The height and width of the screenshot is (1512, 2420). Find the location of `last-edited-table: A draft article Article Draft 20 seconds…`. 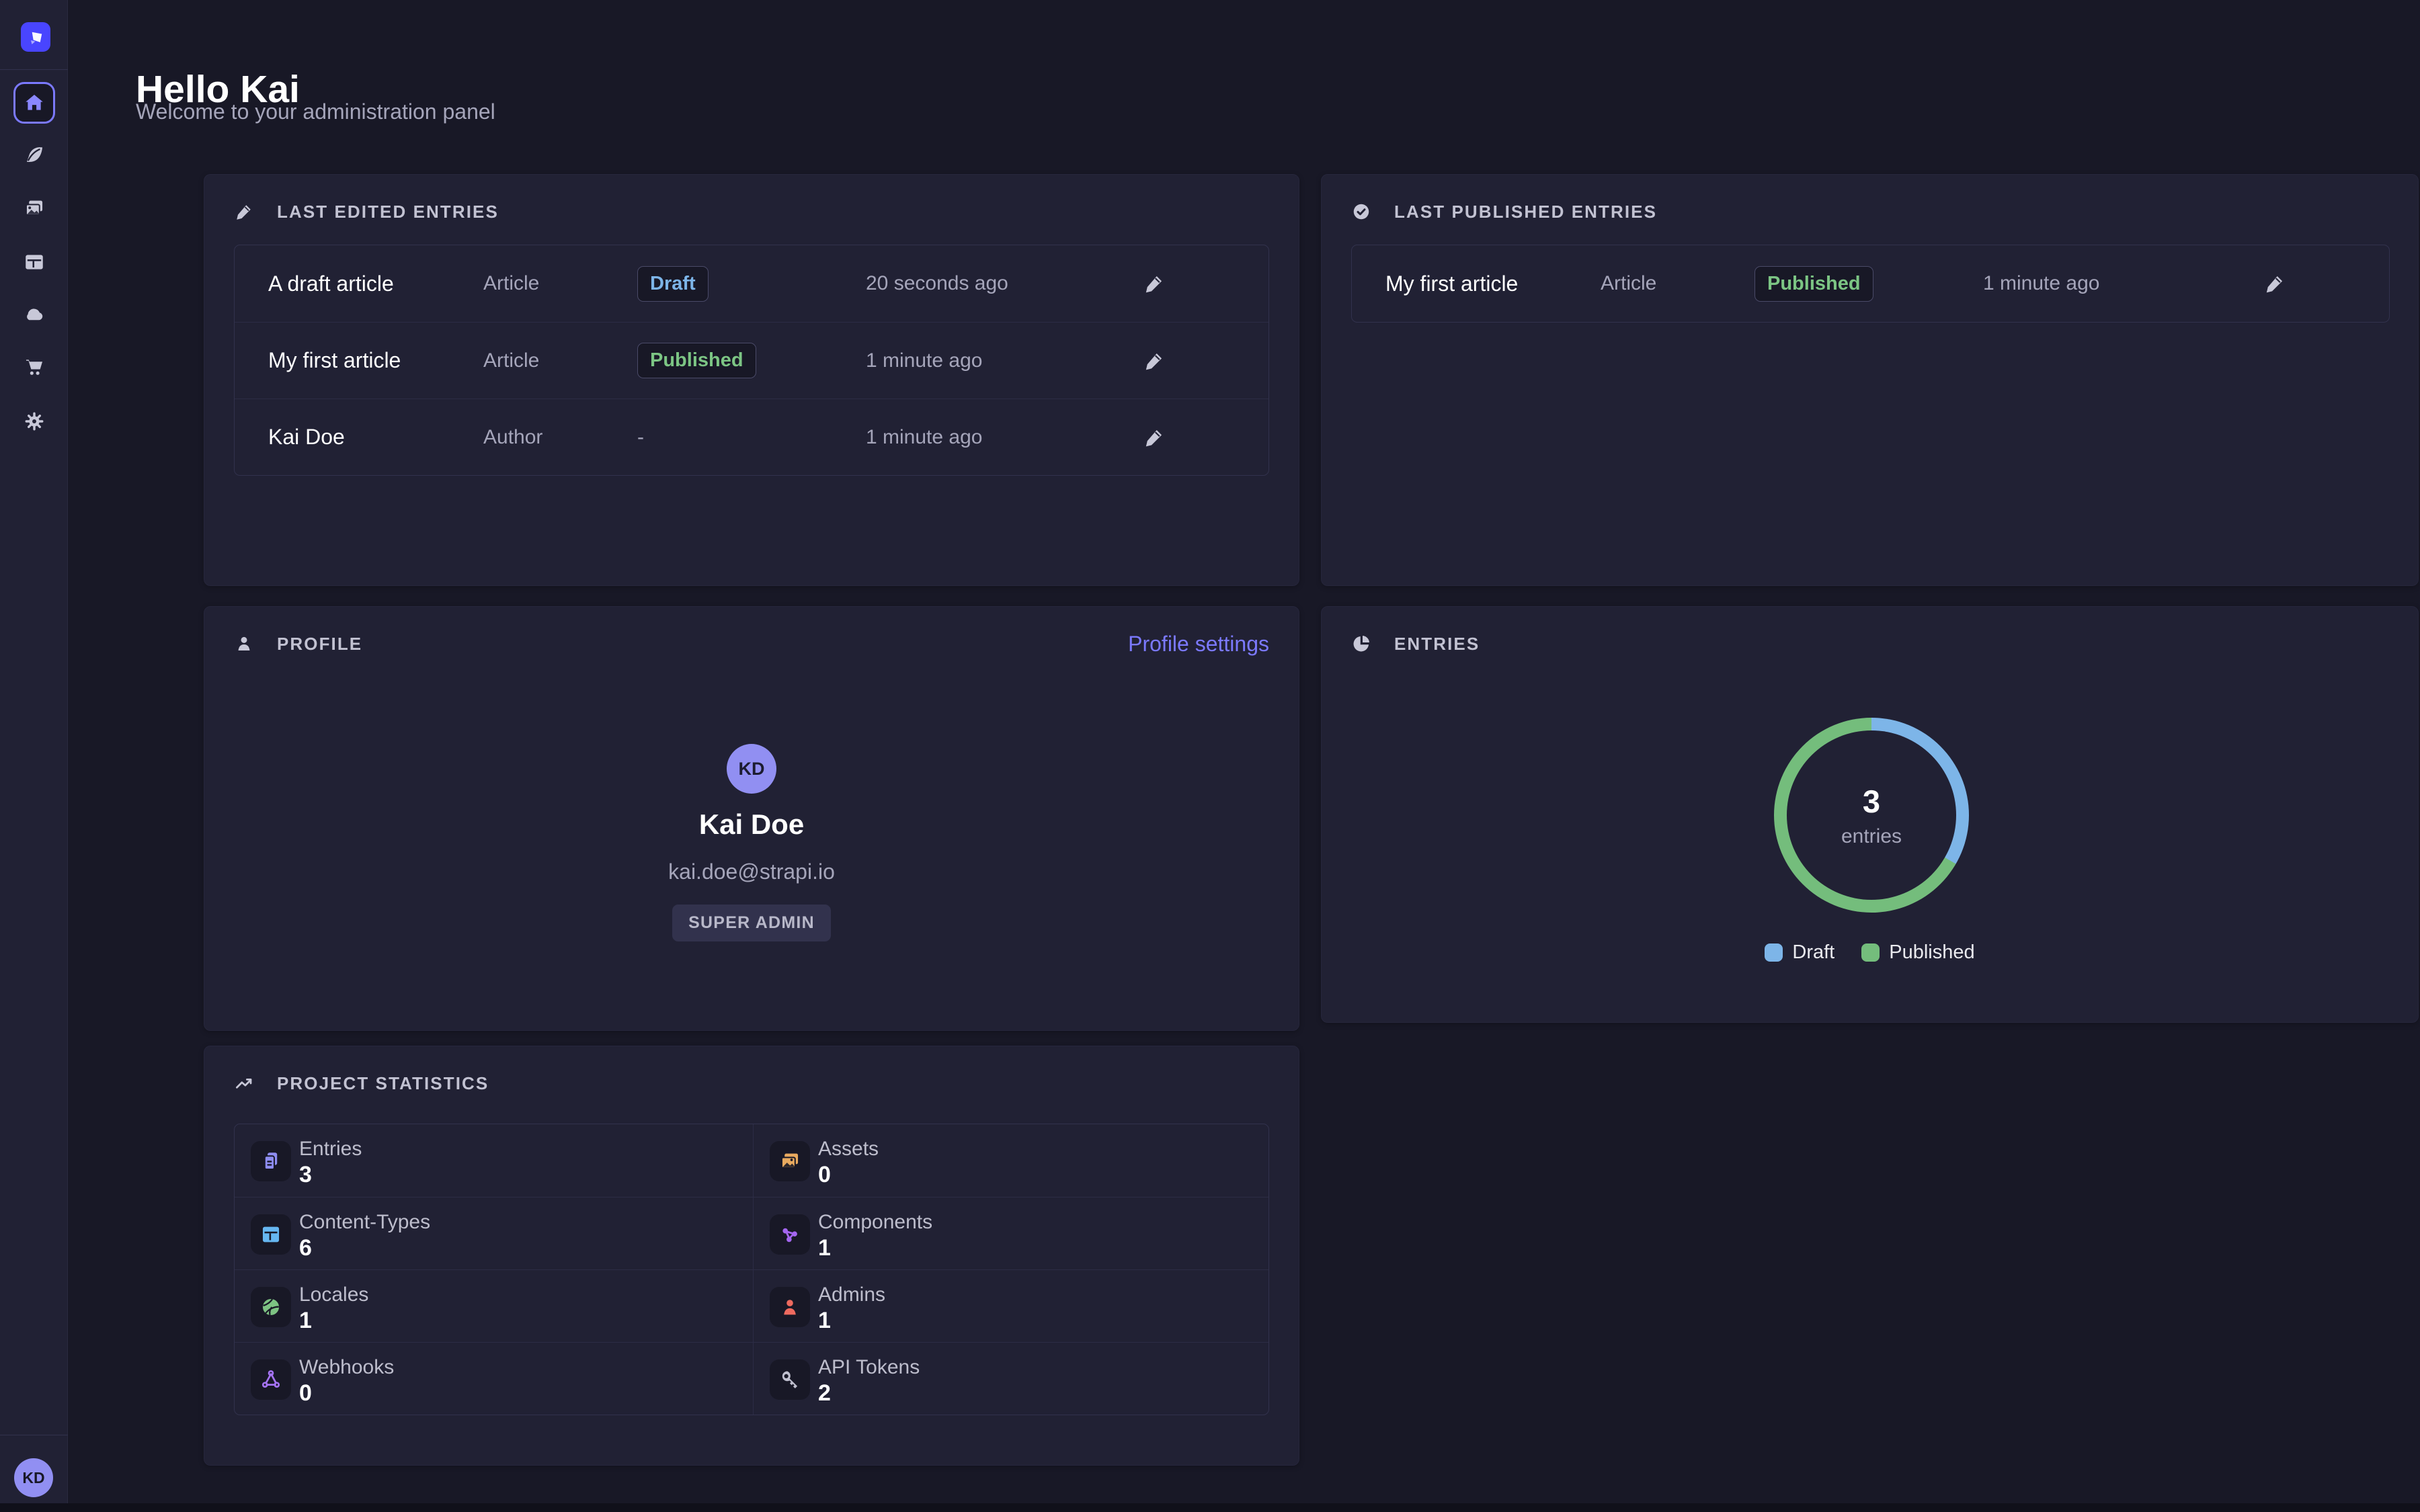

last-edited-table: A draft article Article Draft 20 seconds… is located at coordinates (751, 361).